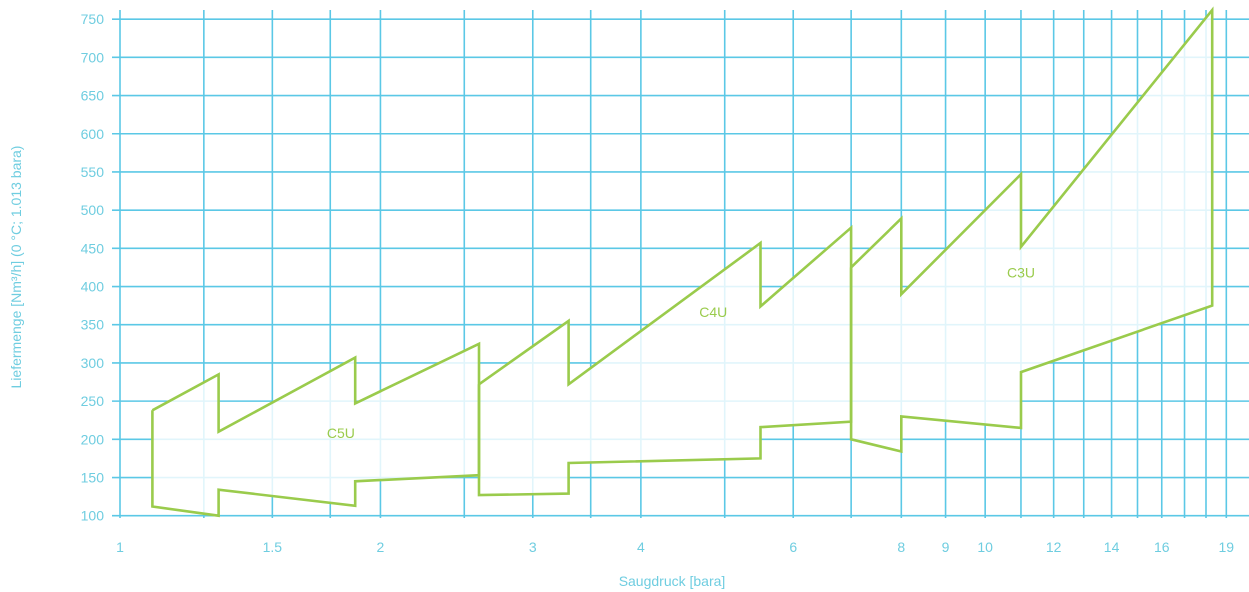 Image resolution: width=1249 pixels, height=592 pixels. What do you see at coordinates (533, 547) in the screenshot?
I see `x-tick-label: 3` at bounding box center [533, 547].